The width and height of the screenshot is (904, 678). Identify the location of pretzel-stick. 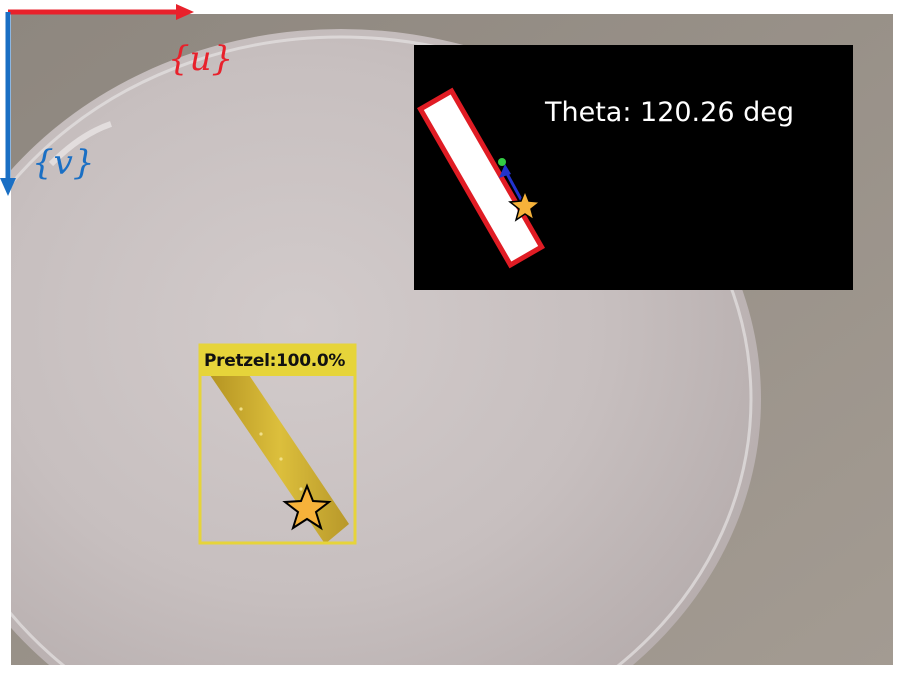
(279, 455).